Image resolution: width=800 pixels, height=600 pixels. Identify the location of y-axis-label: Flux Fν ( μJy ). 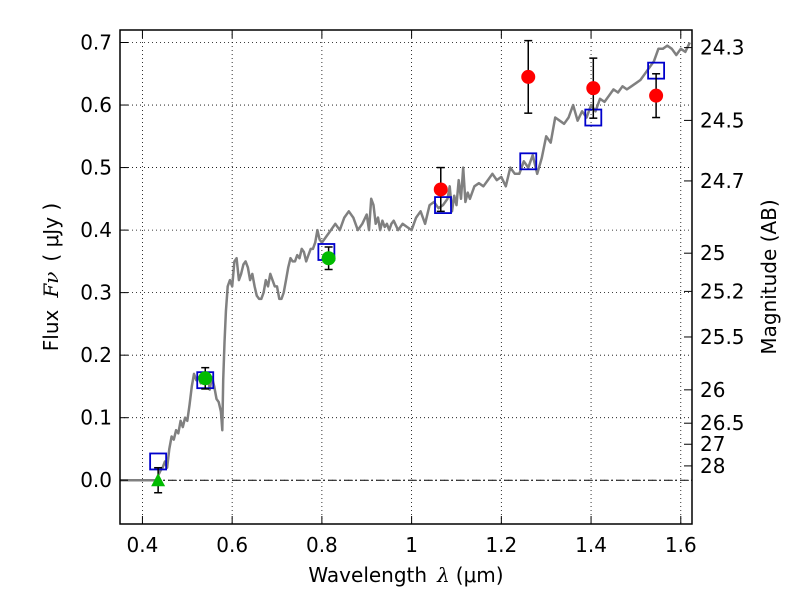
(51, 277).